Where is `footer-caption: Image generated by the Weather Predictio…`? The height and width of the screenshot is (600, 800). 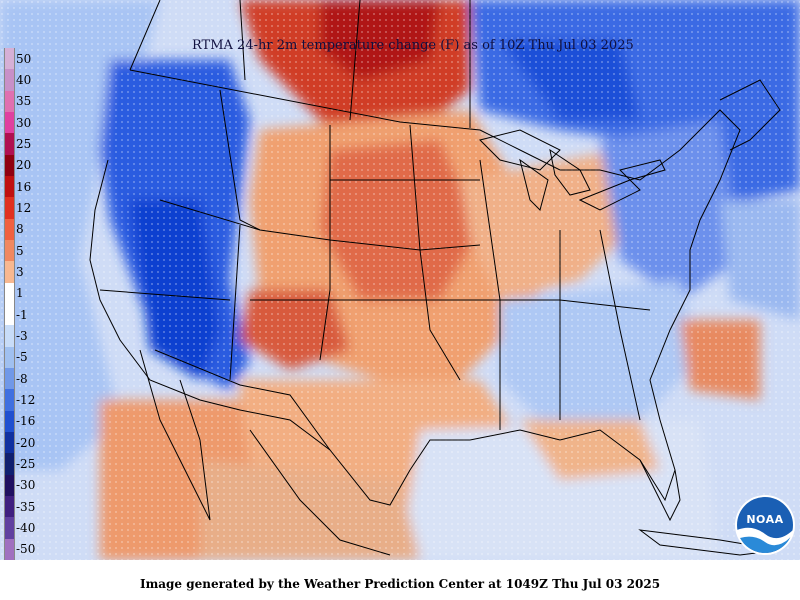 footer-caption: Image generated by the Weather Predictio… is located at coordinates (400, 584).